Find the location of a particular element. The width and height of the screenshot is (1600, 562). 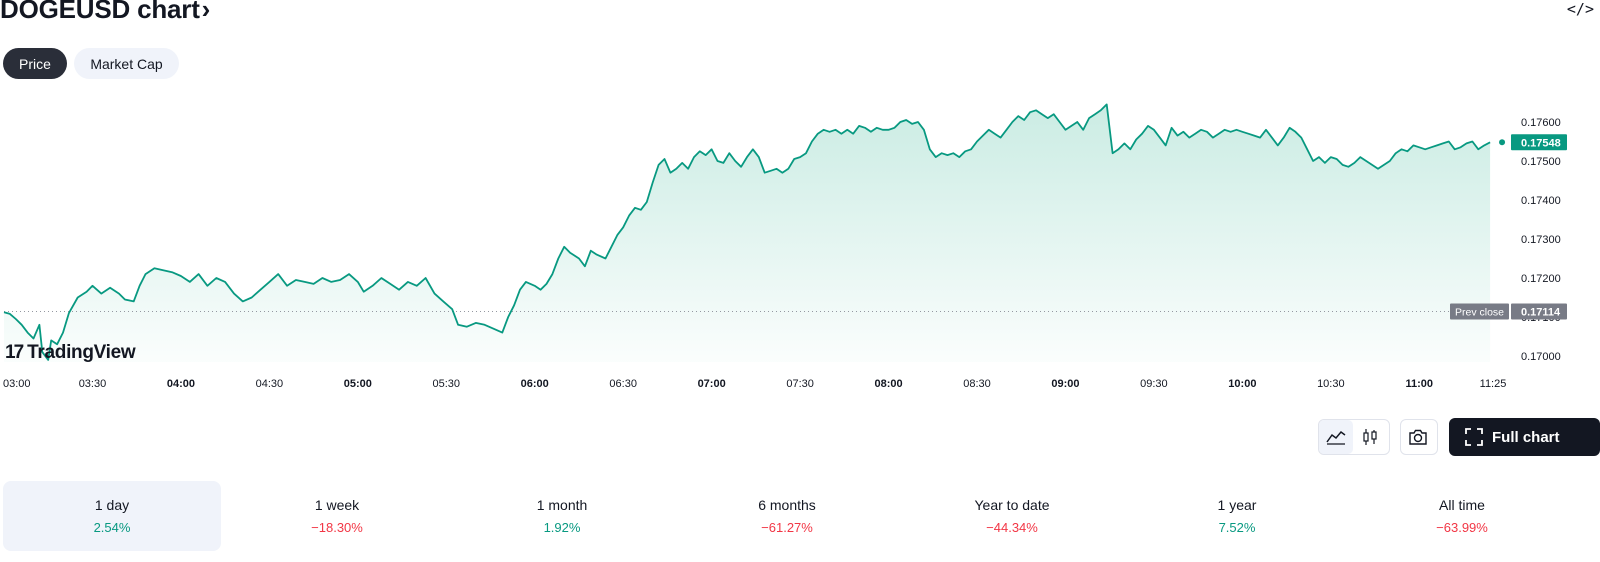

period-change: 1.92% is located at coordinates (562, 527).